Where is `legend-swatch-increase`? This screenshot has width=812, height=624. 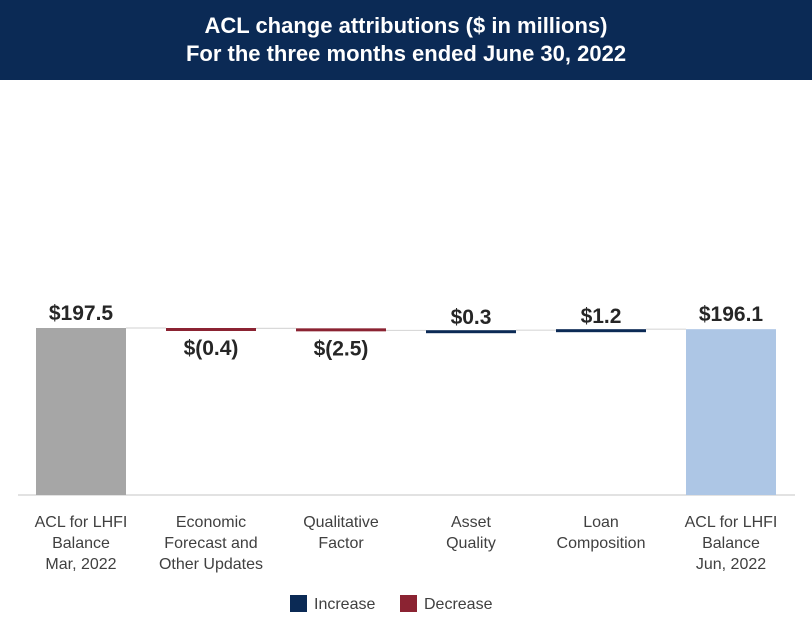
legend-swatch-increase is located at coordinates (298, 603).